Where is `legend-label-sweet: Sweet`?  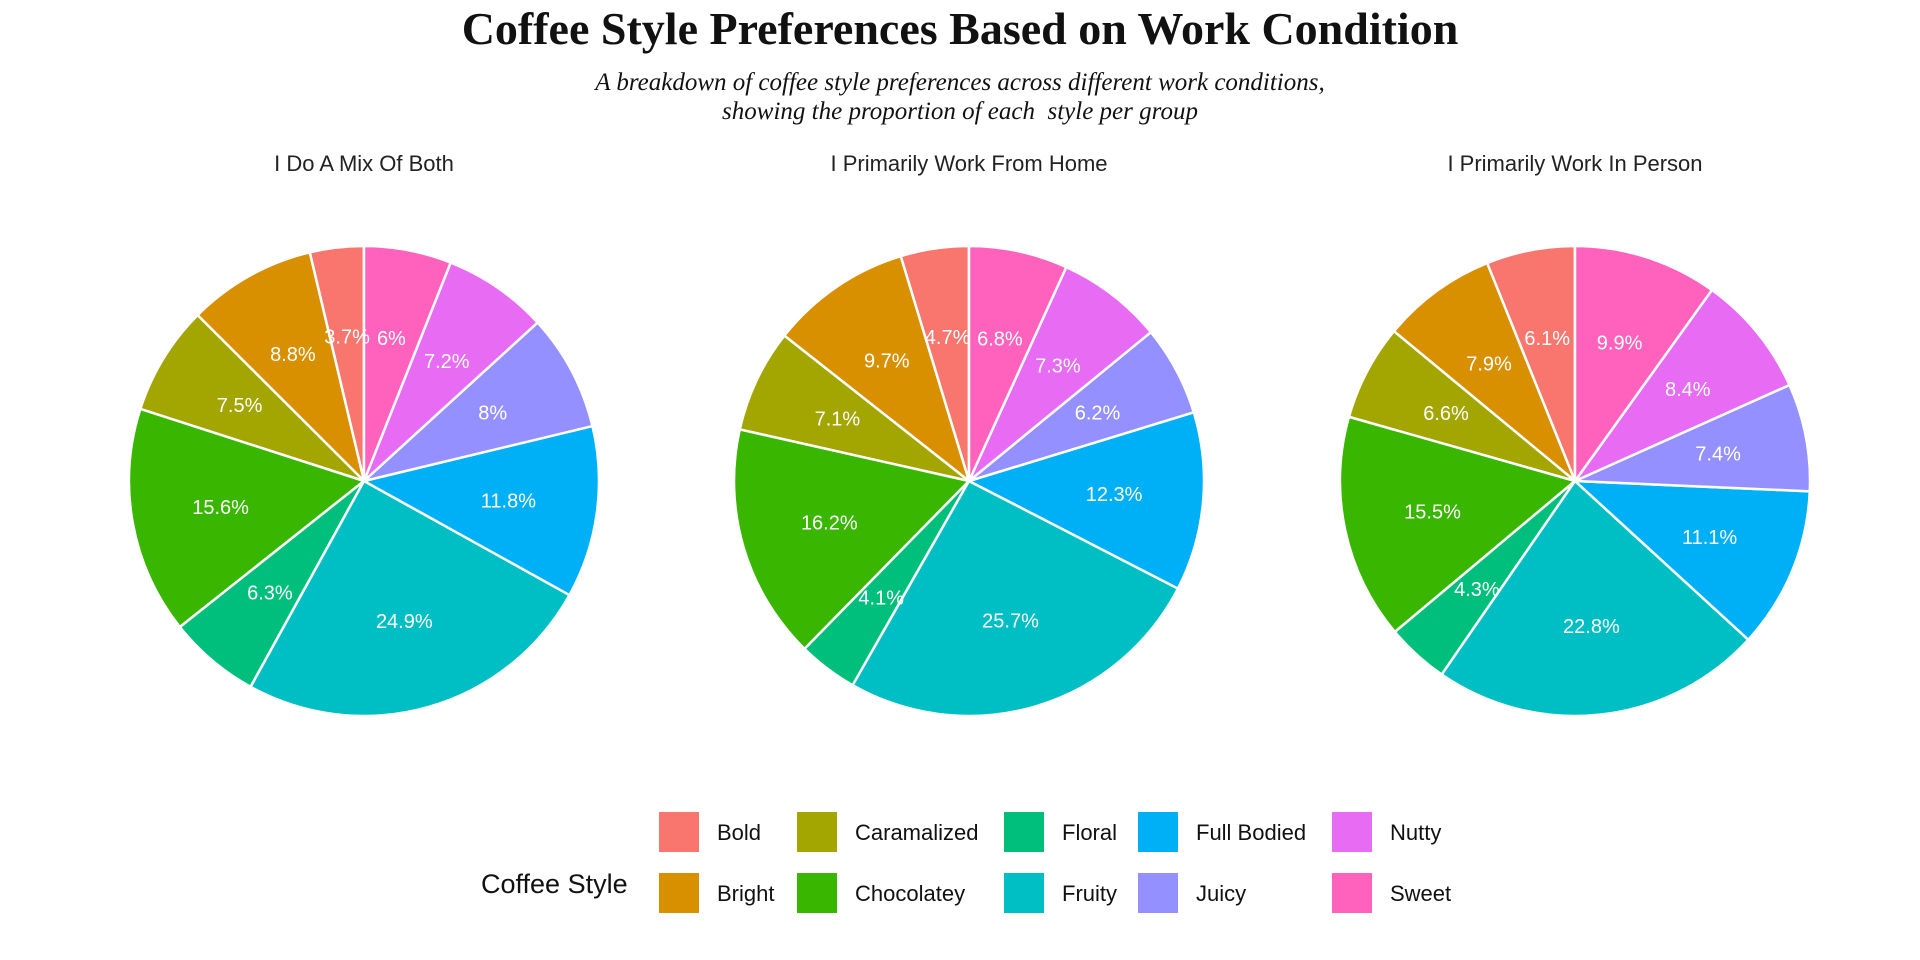 legend-label-sweet: Sweet is located at coordinates (1420, 893).